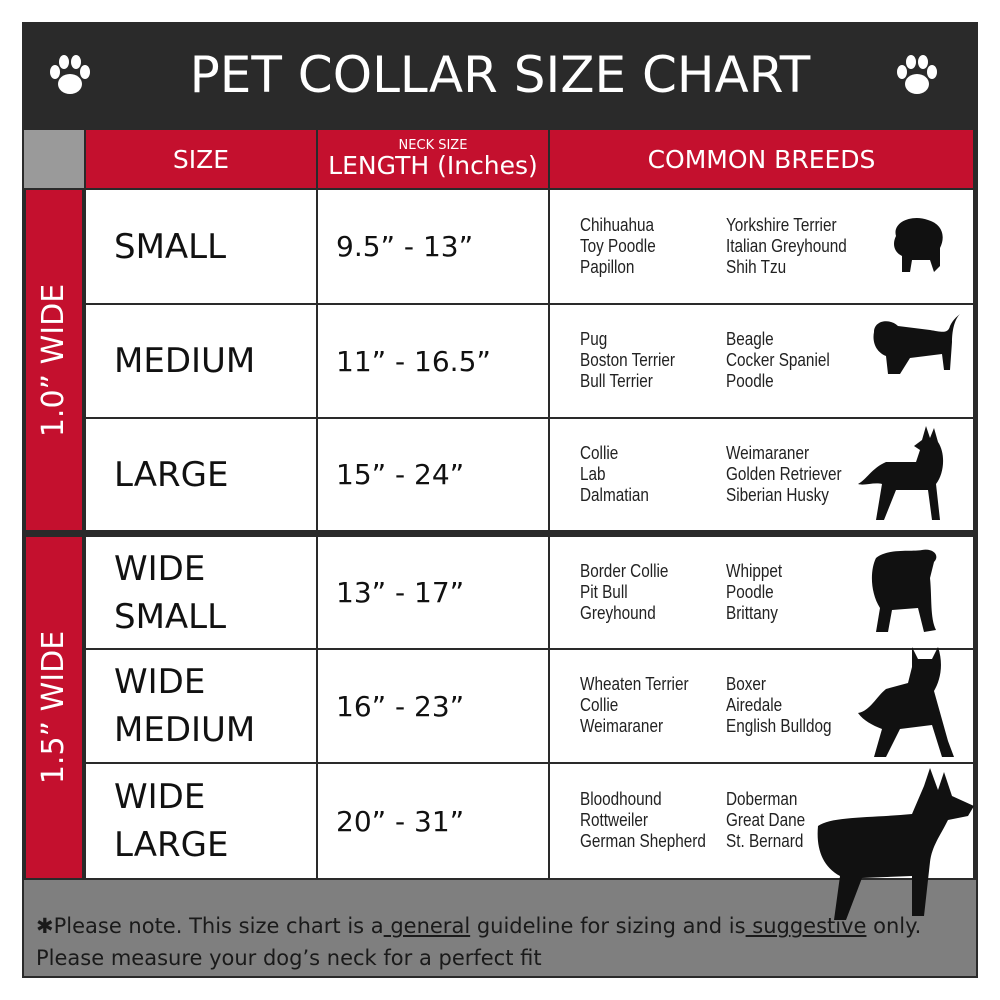 The image size is (1000, 1000). Describe the element at coordinates (806, 926) in the screenshot. I see `note-suggestive: suggestive` at that location.